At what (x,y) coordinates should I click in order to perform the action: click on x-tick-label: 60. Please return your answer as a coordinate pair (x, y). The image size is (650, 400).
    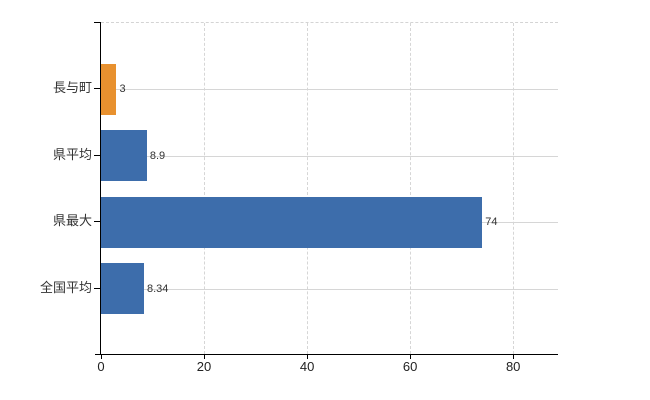
    Looking at the image, I should click on (410, 366).